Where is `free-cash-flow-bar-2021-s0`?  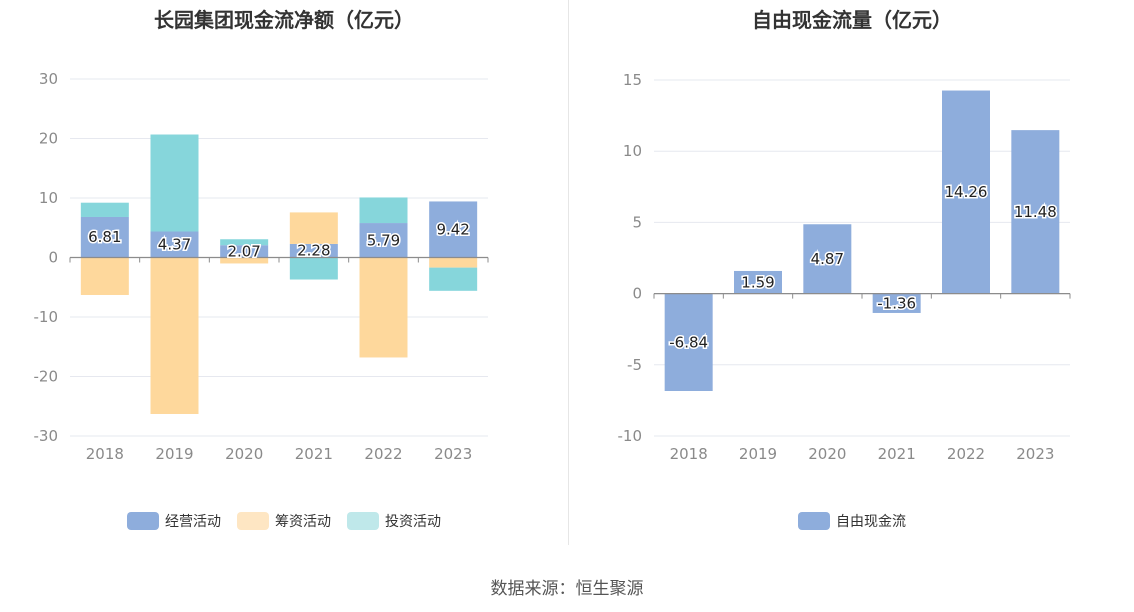 free-cash-flow-bar-2021-s0 is located at coordinates (896, 303).